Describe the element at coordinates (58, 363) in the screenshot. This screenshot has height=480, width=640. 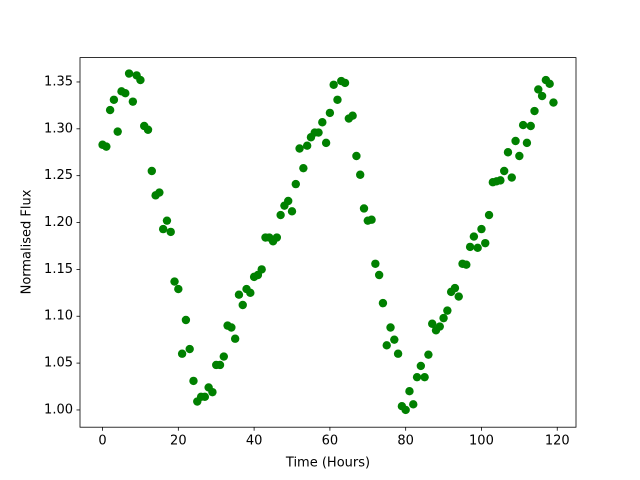
I see `y-tick-label: 1.05` at that location.